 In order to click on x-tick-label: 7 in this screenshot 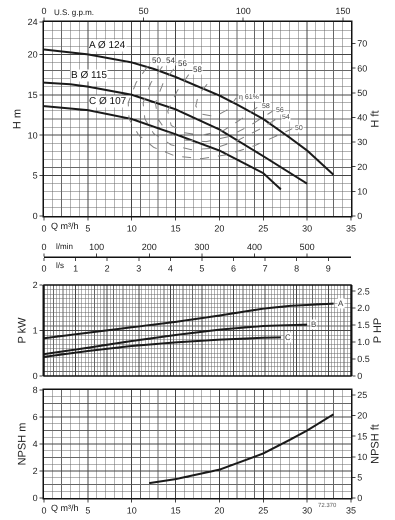, I will do `click(265, 269)`.